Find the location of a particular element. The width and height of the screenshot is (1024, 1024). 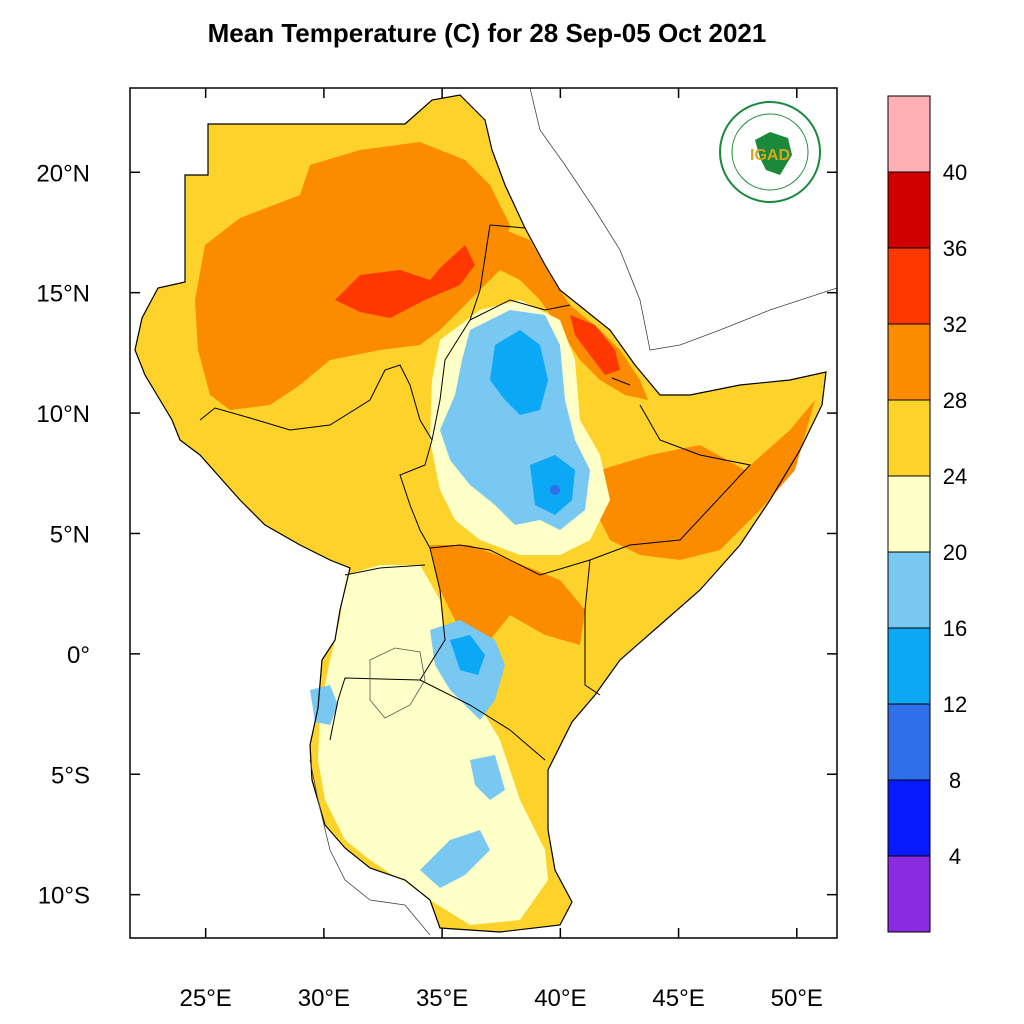

lat-tick-label: 0° is located at coordinates (78, 655).